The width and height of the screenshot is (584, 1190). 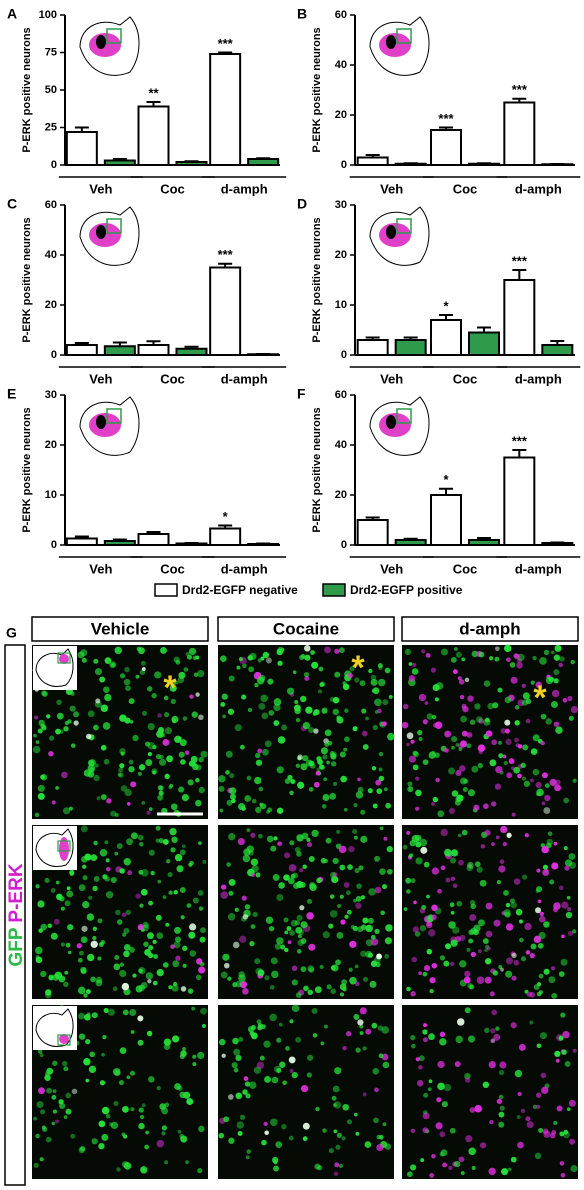 What do you see at coordinates (27, 469) in the screenshot?
I see `y-axis-label: P-ERK positive neurons` at bounding box center [27, 469].